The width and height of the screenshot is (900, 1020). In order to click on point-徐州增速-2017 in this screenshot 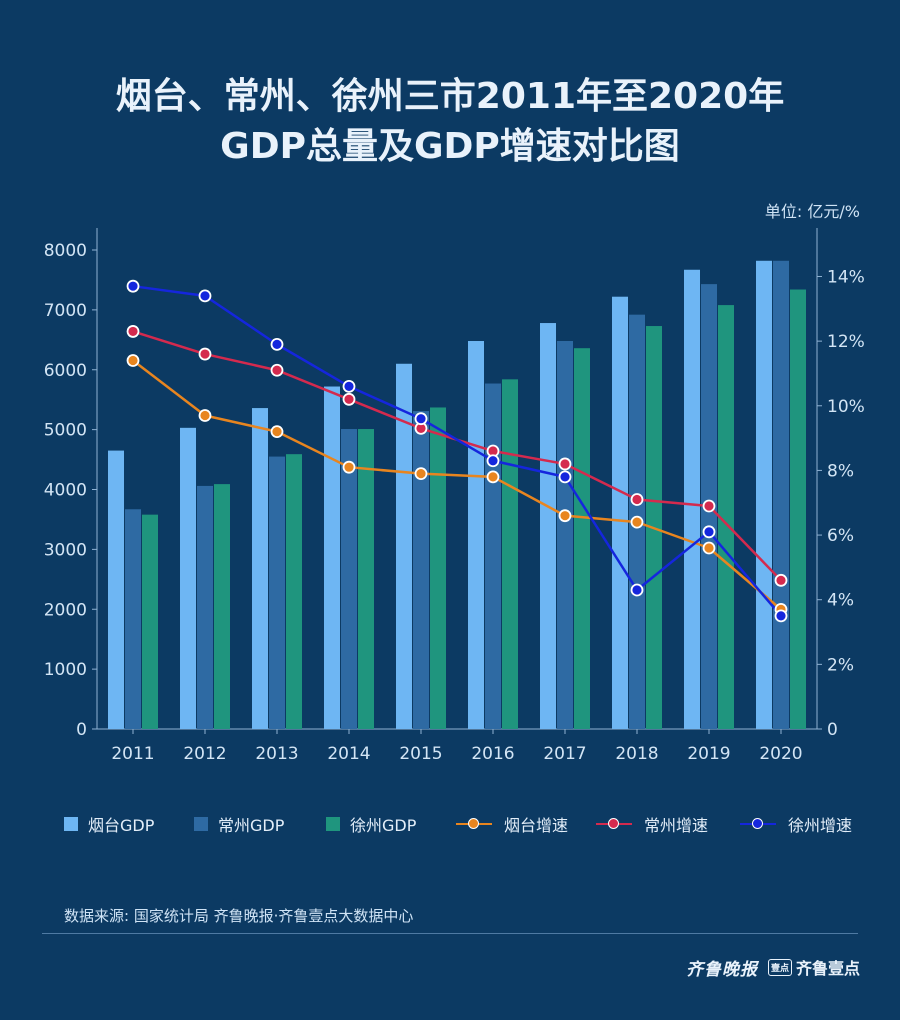, I will do `click(565, 477)`.